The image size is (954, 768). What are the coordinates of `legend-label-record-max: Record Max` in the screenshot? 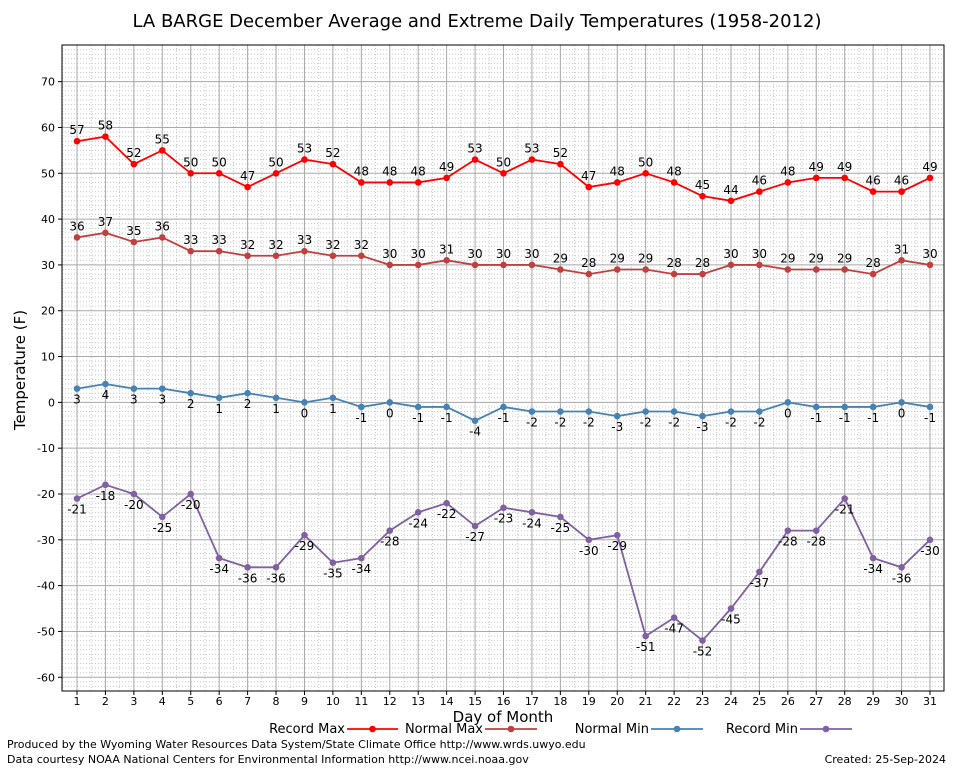 It's located at (307, 729).